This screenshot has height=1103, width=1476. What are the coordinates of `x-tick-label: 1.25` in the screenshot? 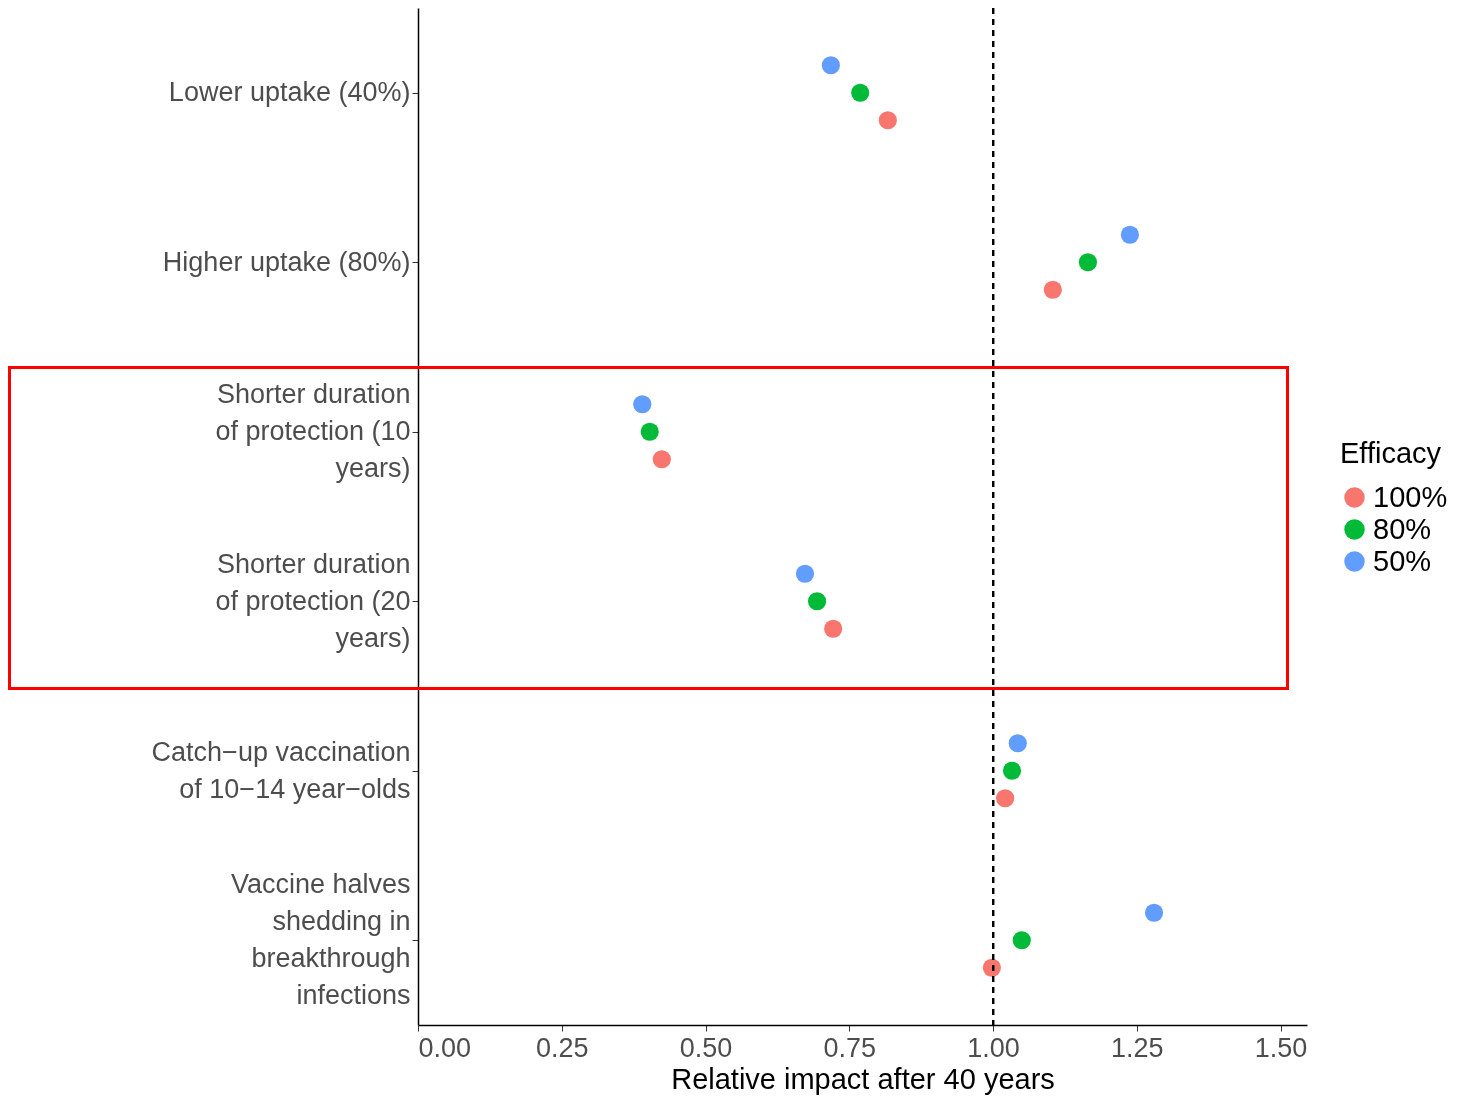 It's located at (1137, 1047).